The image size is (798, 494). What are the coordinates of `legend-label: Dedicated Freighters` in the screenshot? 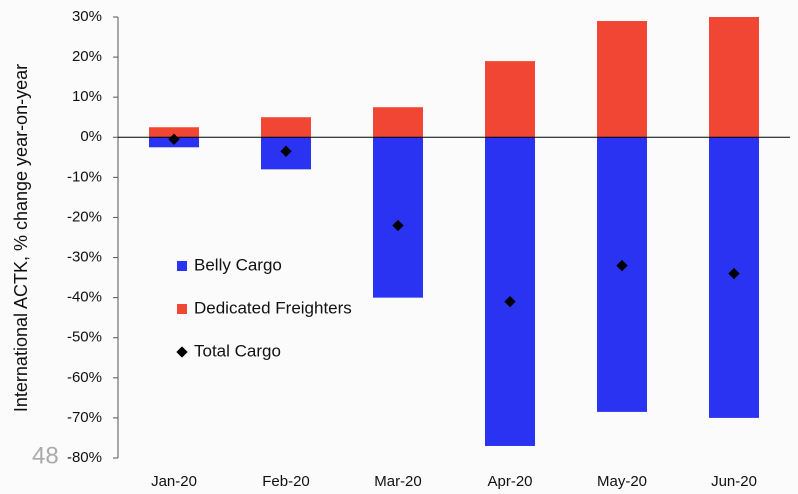 It's located at (273, 307).